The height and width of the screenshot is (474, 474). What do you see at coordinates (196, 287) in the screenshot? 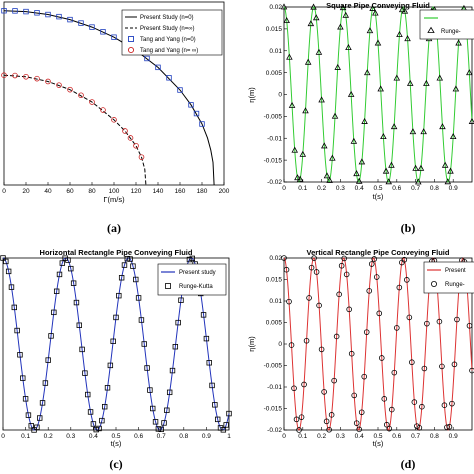
I see `legend-c-1: Runge-Kutta` at bounding box center [196, 287].